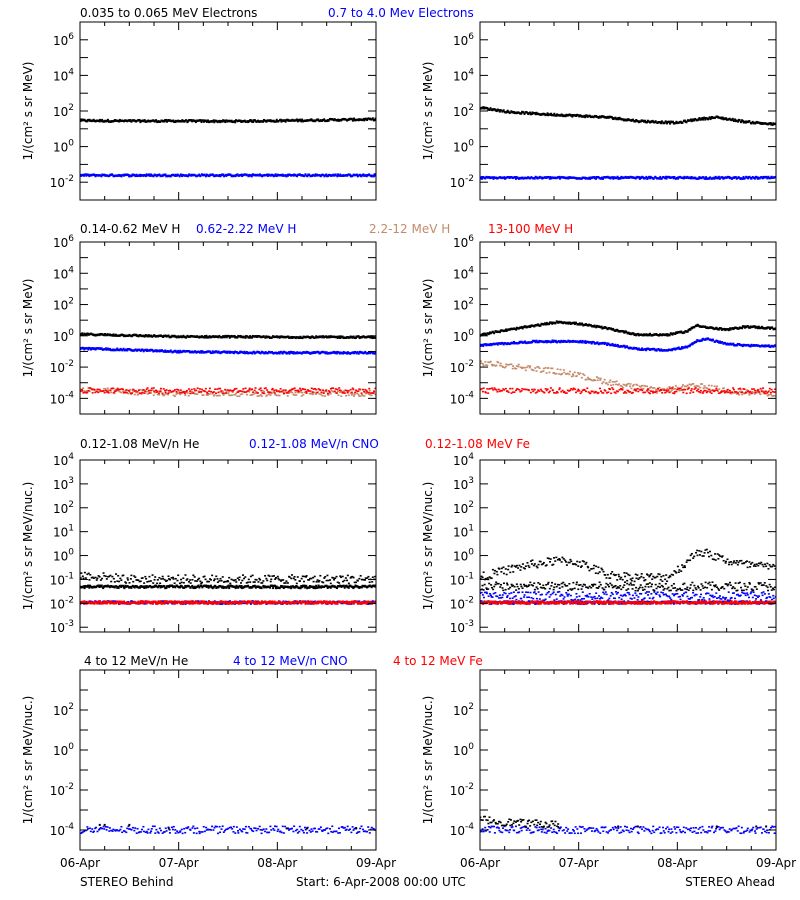  What do you see at coordinates (63, 556) in the screenshot?
I see `y-tick-label: 10⁰` at bounding box center [63, 556].